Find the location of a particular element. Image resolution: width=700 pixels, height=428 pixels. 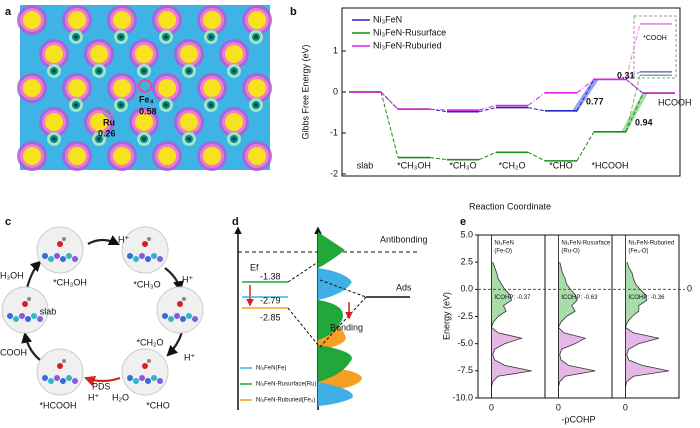

y-tick-label: -7.5 is located at coordinates (465, 370).